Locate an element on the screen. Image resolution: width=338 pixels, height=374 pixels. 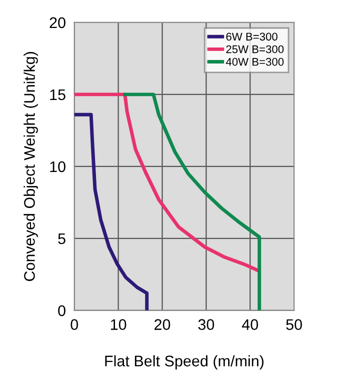
x-tick-label: 20 is located at coordinates (162, 324).